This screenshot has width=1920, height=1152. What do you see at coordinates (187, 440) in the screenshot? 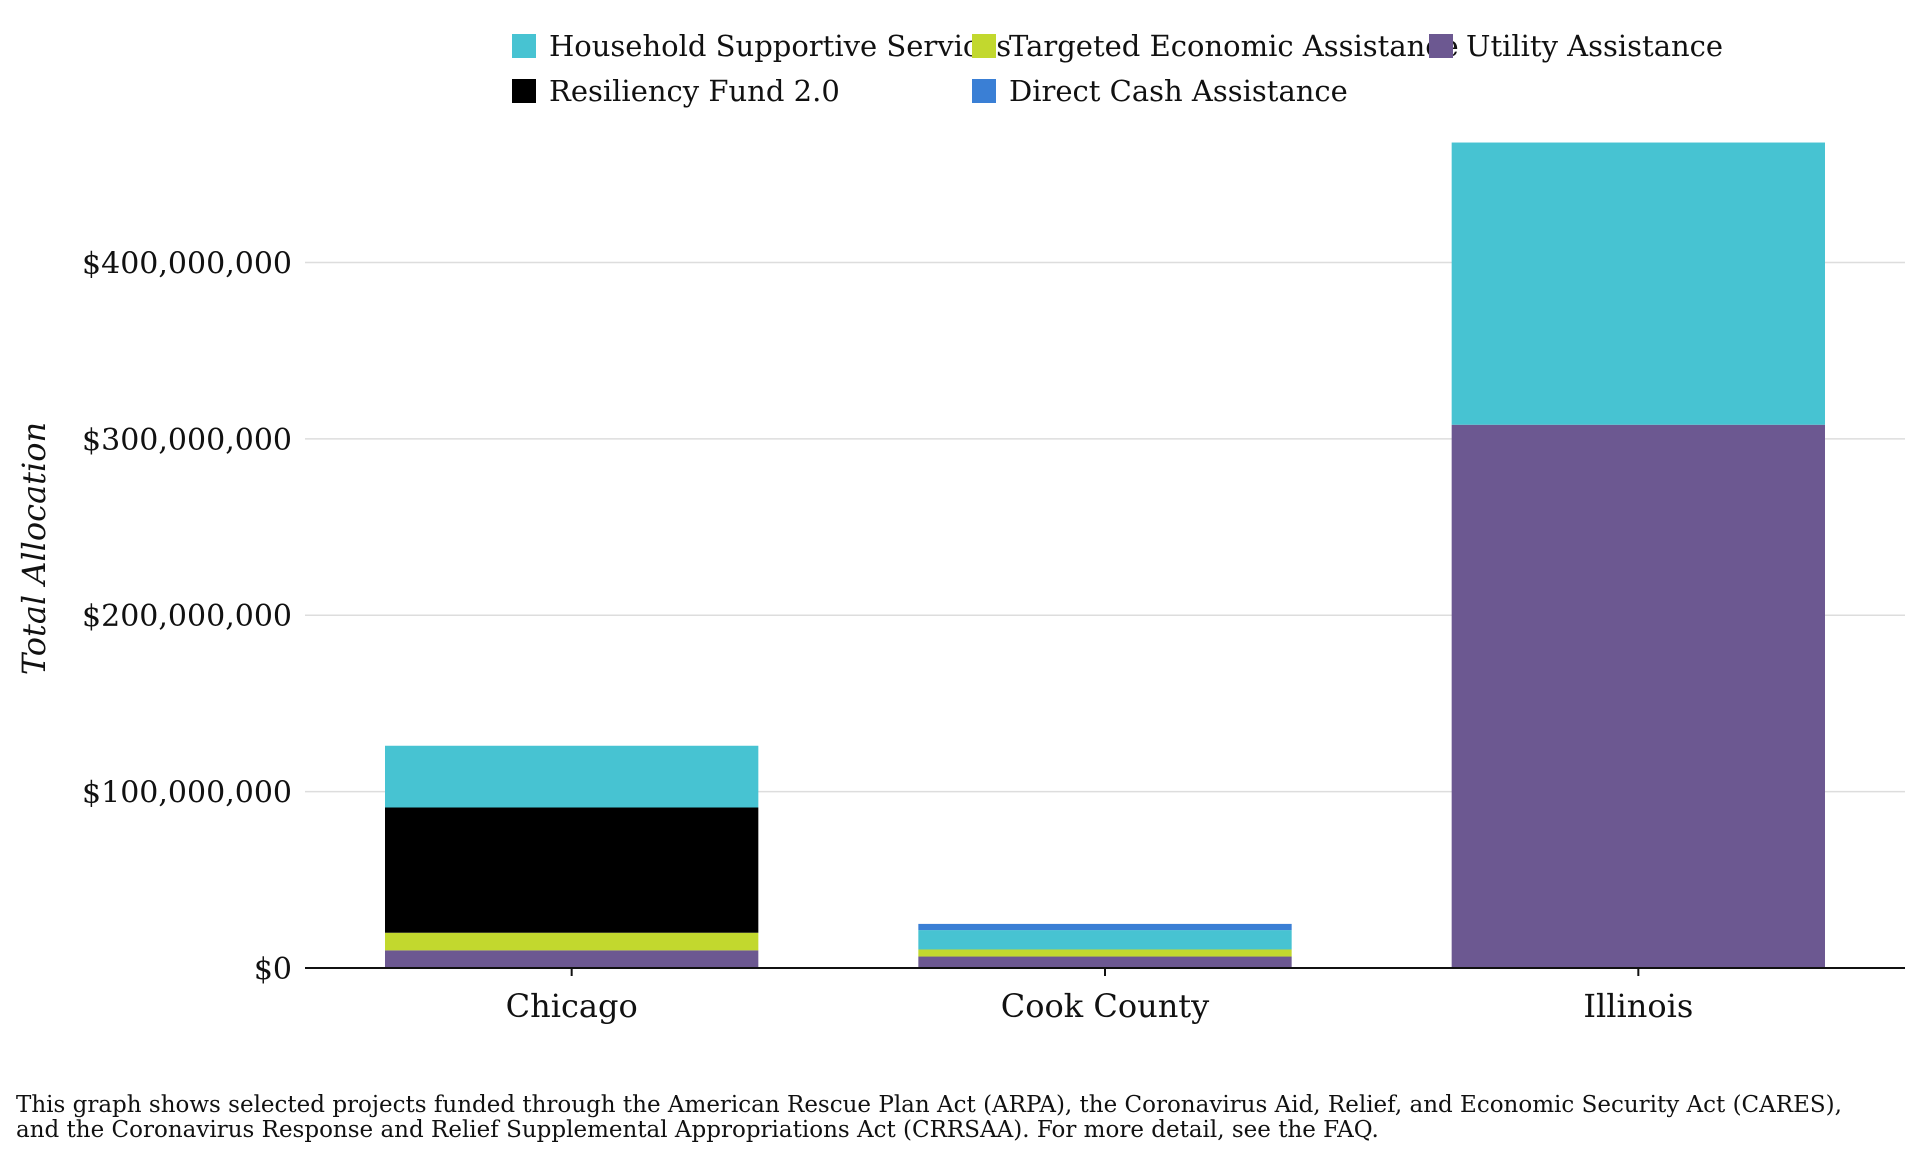
I see `y-tick-label: $300,000,000` at bounding box center [187, 440].